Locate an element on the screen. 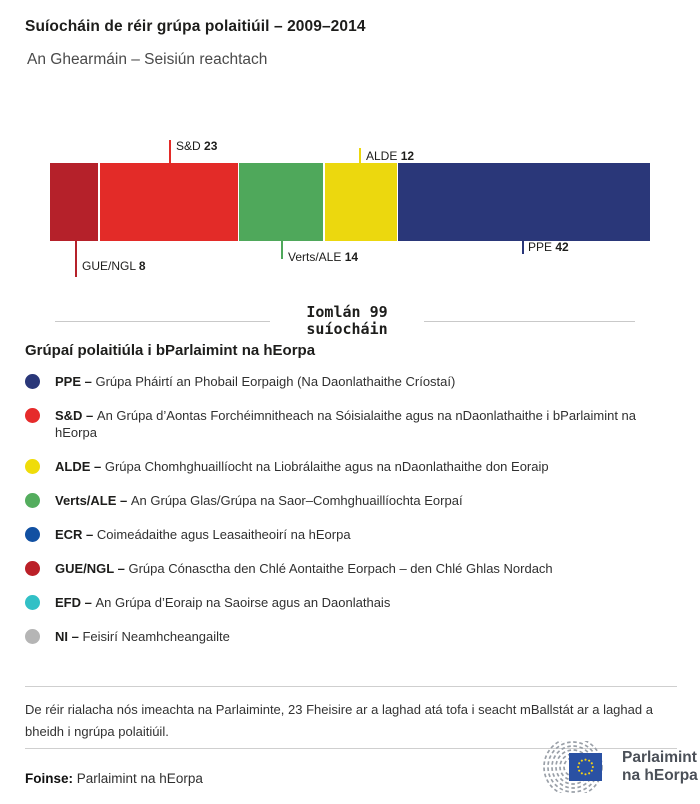 This screenshot has width=700, height=804. total-seats-row: Iomlán 99 suíocháin is located at coordinates (350, 321).